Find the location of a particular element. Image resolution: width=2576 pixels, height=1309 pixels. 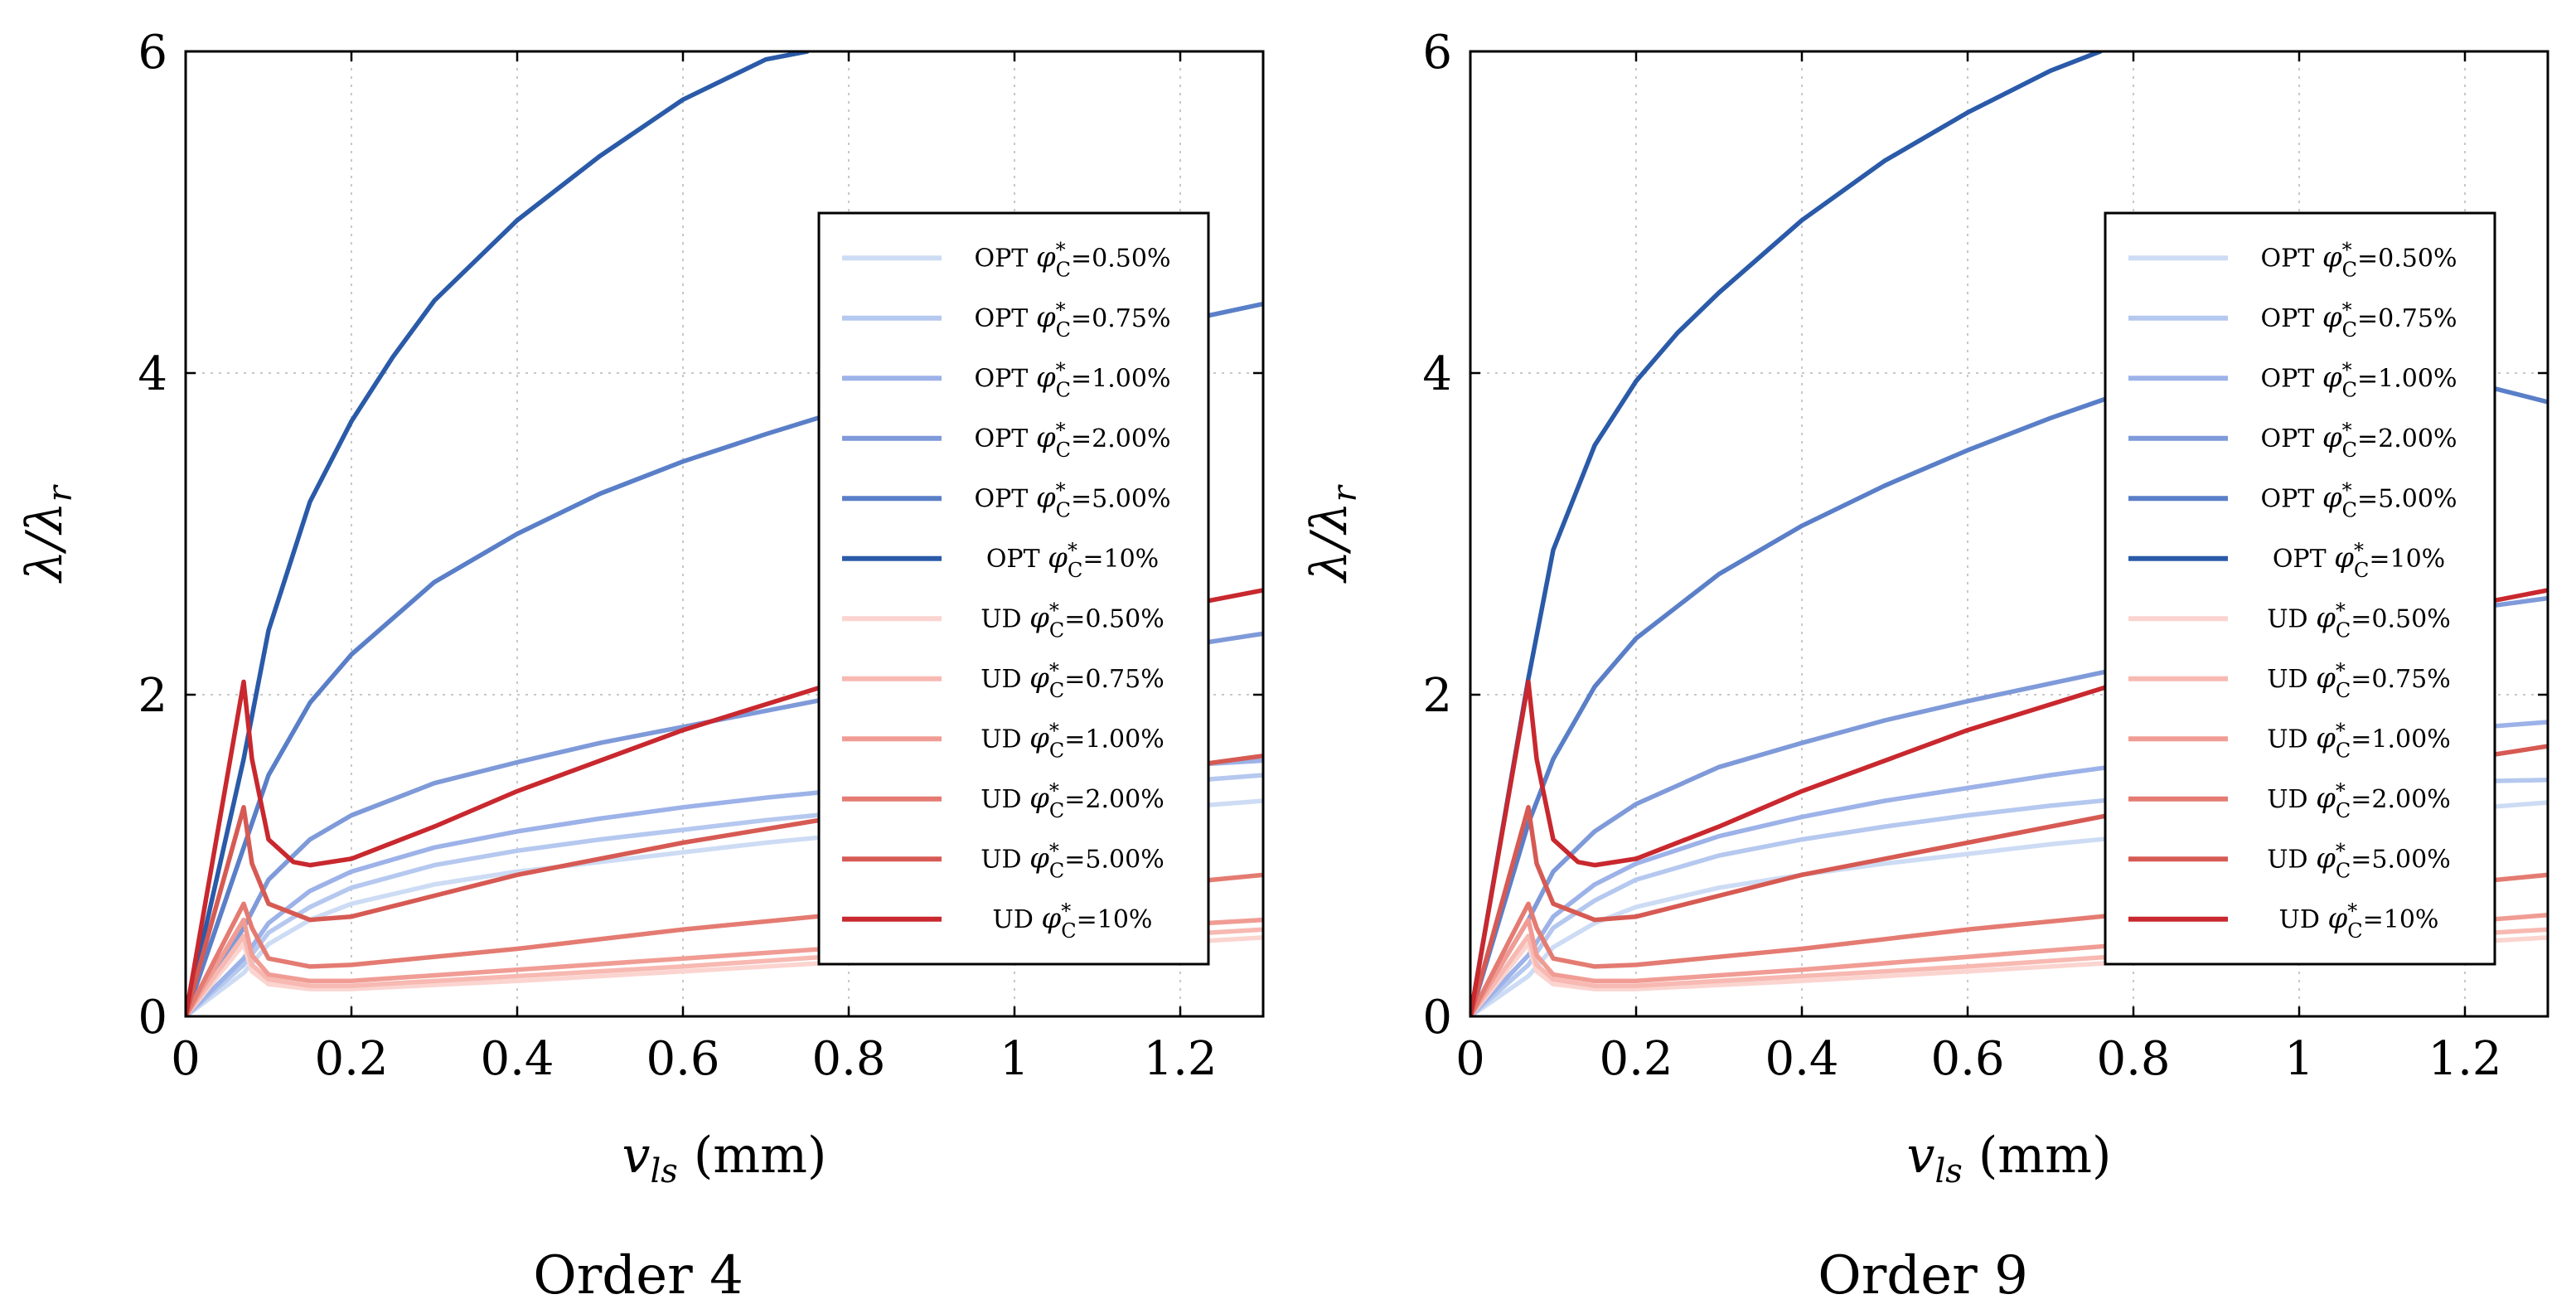

panel-caption: Order 4 is located at coordinates (638, 1275).